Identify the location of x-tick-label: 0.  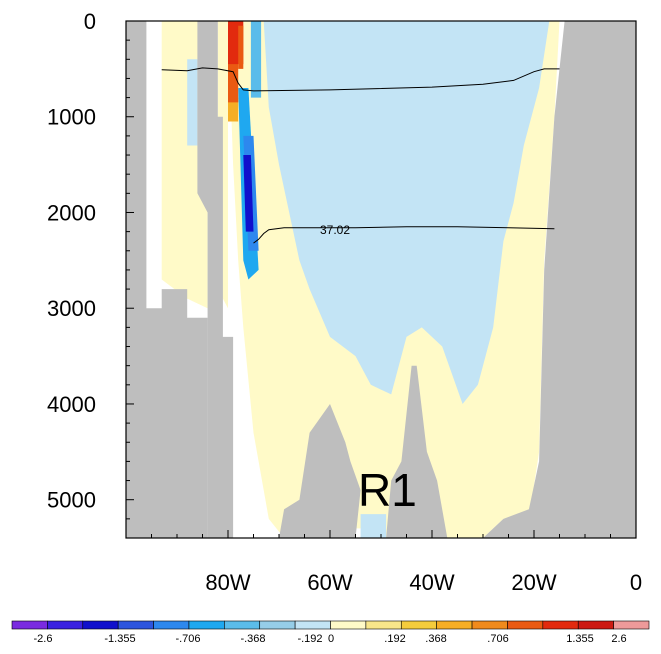
(636, 582).